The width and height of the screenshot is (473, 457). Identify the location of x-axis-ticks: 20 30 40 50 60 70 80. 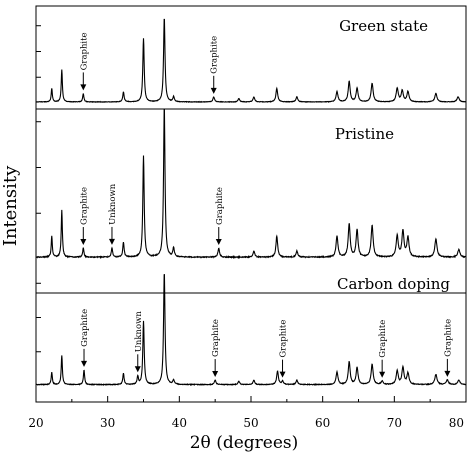
(247, 413).